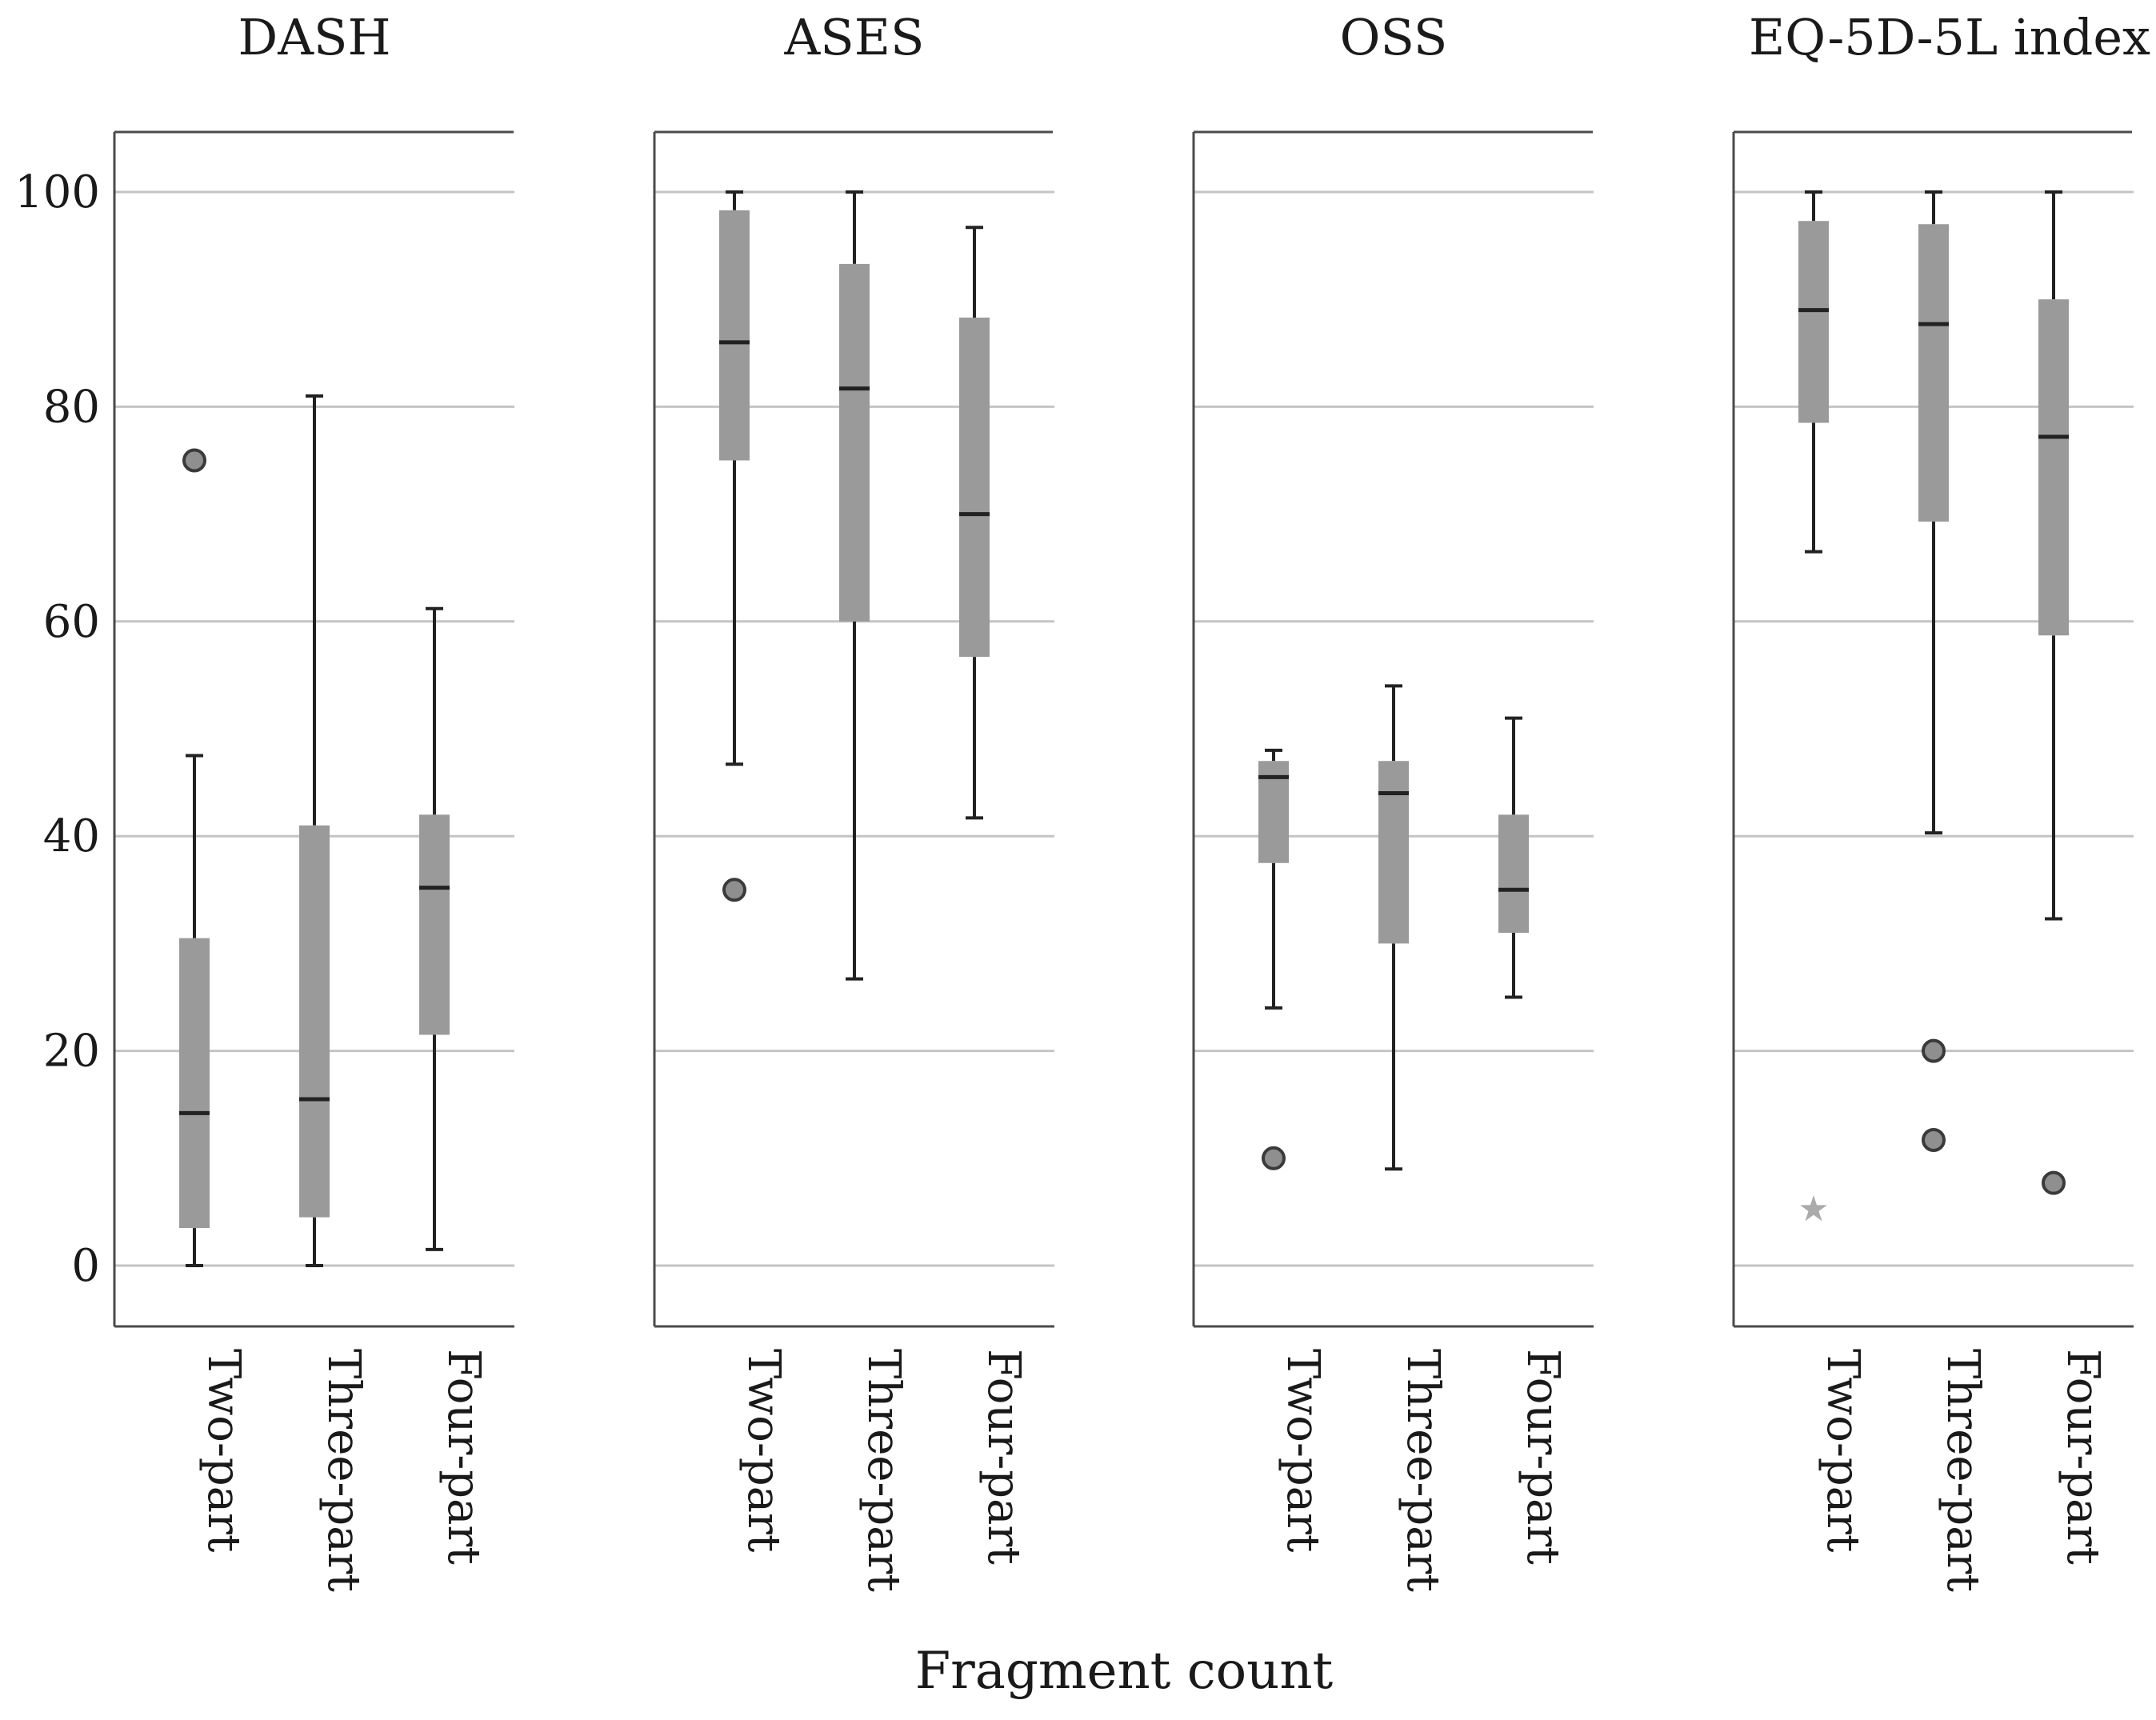 This screenshot has width=2156, height=1720. I want to click on box-oss-two-part, so click(1273, 959).